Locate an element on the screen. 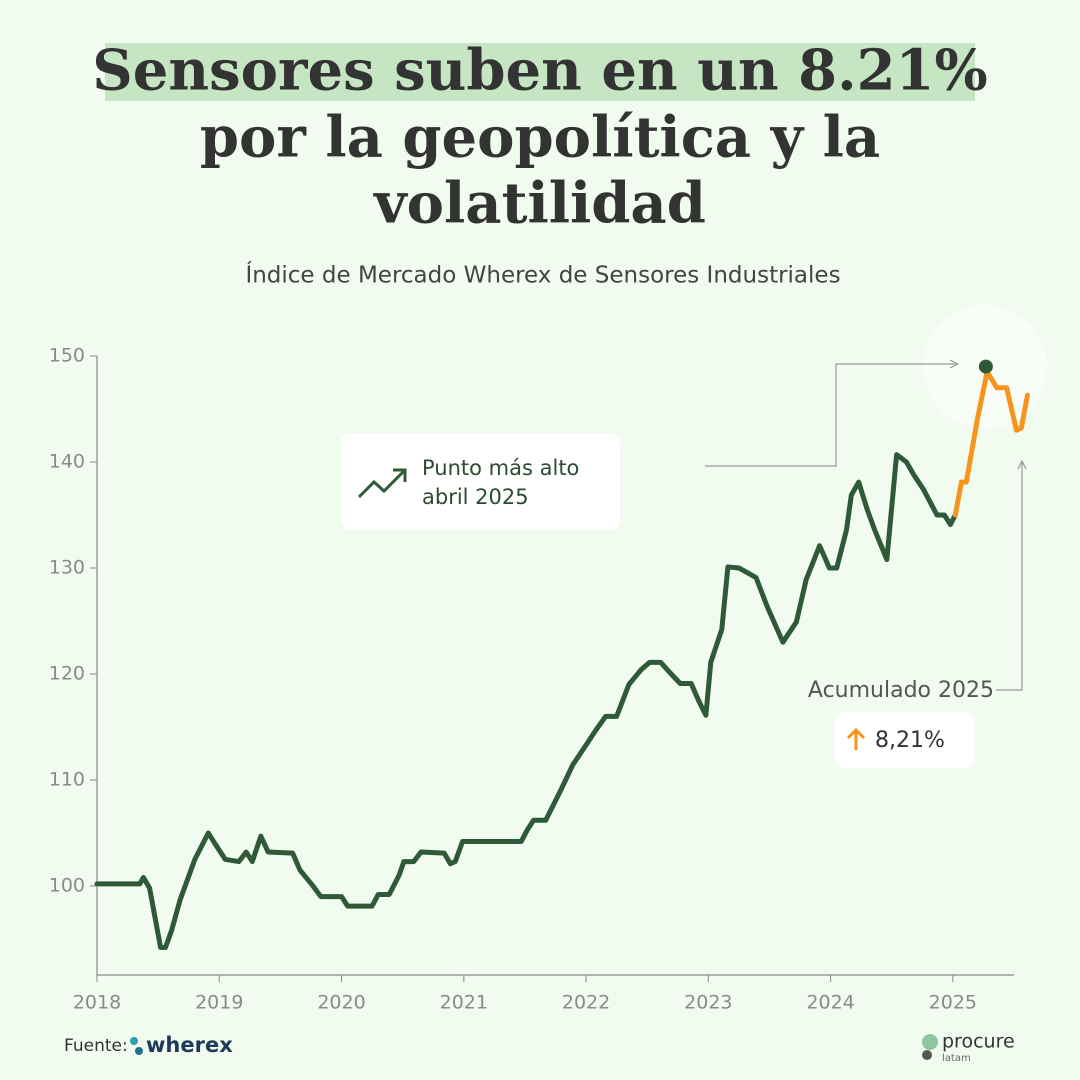 The image size is (1080, 1080). chart-title: por la geopolítica y la is located at coordinates (540, 138).